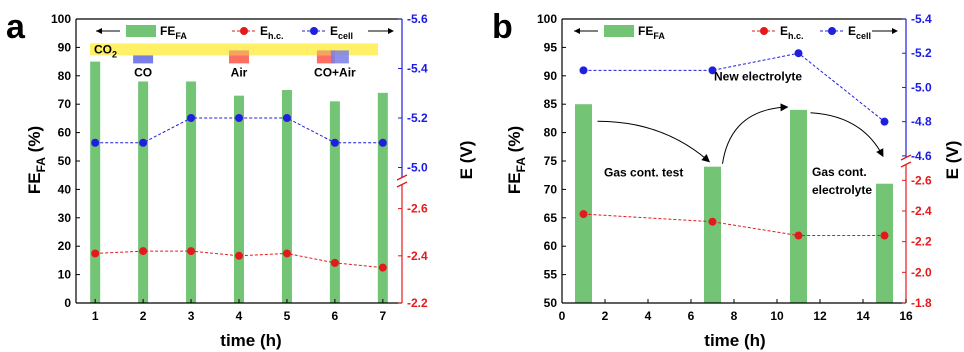 This screenshot has width=964, height=352. I want to click on legend-ehc-marker, so click(764, 31).